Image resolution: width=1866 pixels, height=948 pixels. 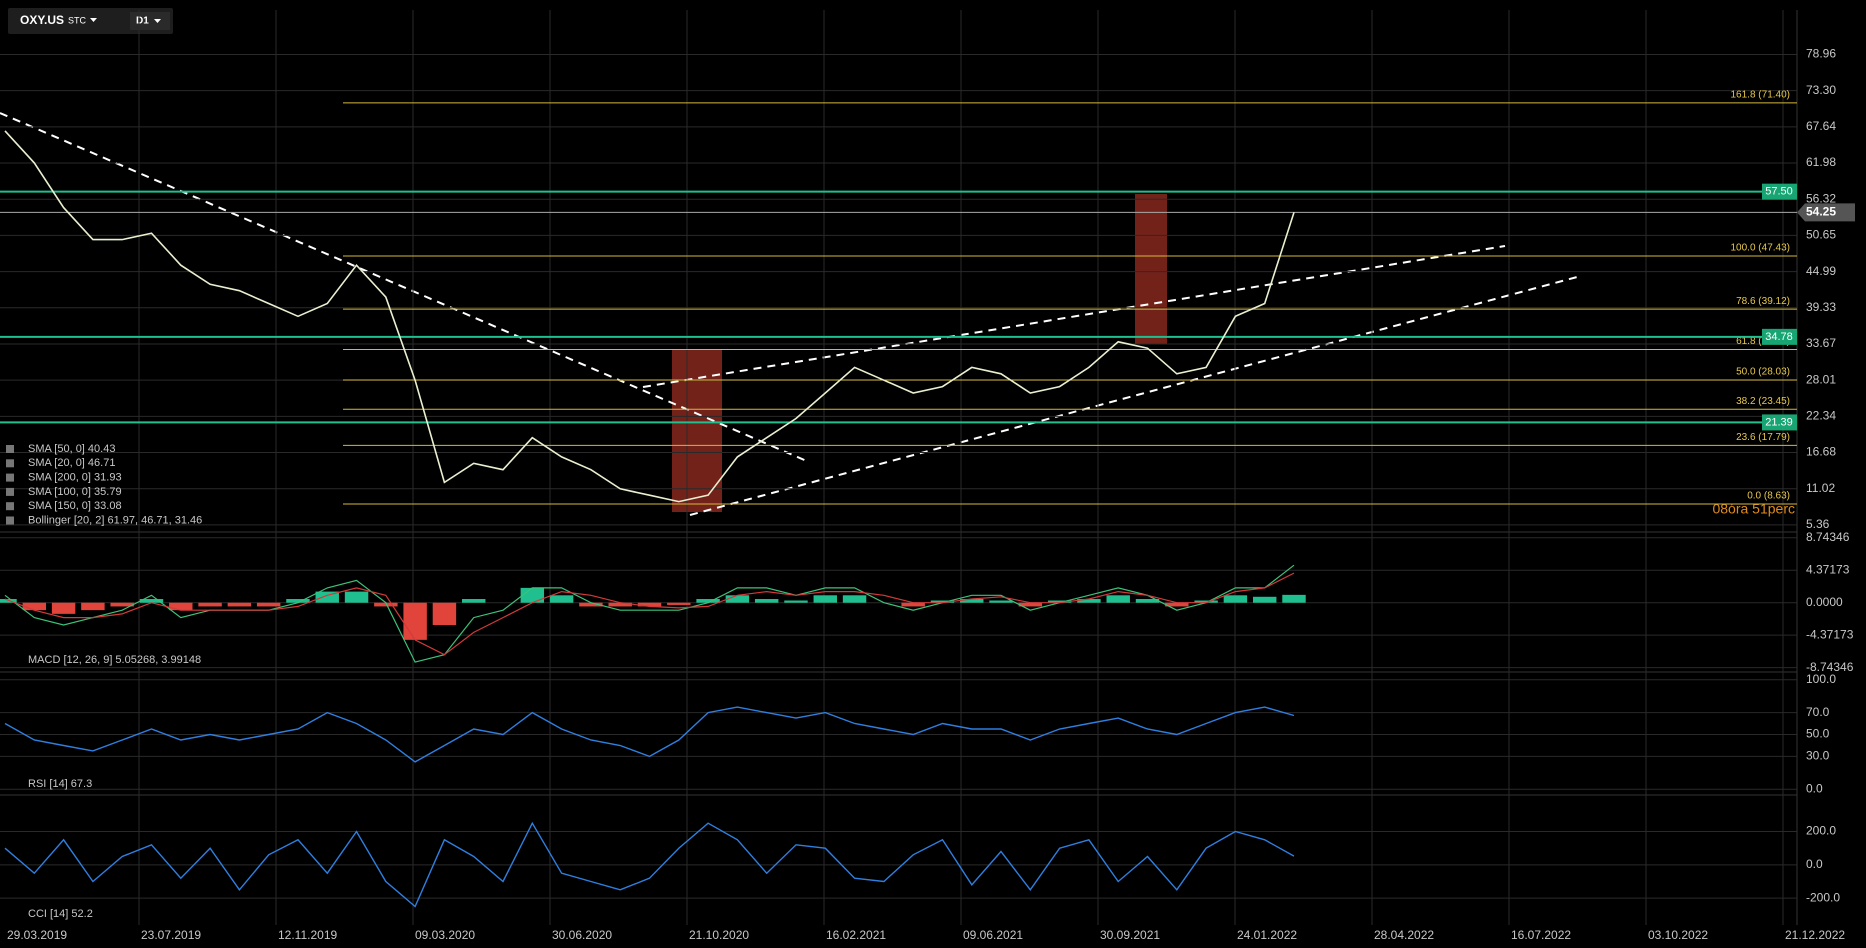 What do you see at coordinates (171, 935) in the screenshot?
I see `x-tick-label: 23.07.2019` at bounding box center [171, 935].